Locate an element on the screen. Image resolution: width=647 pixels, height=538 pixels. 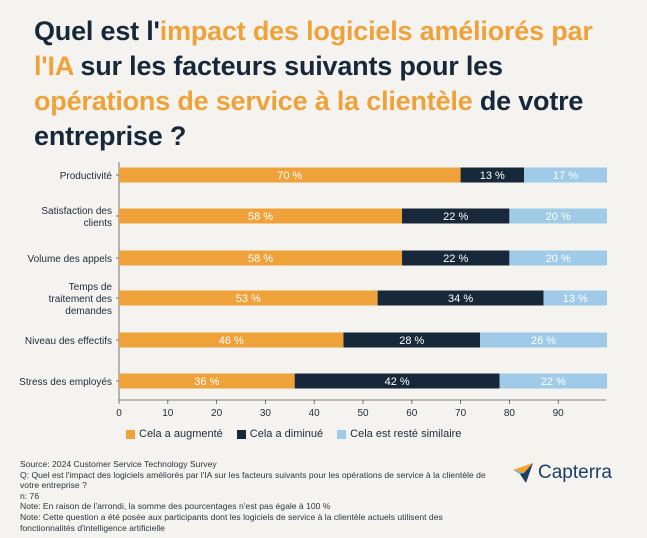
x-tick-label: 50 is located at coordinates (363, 413).